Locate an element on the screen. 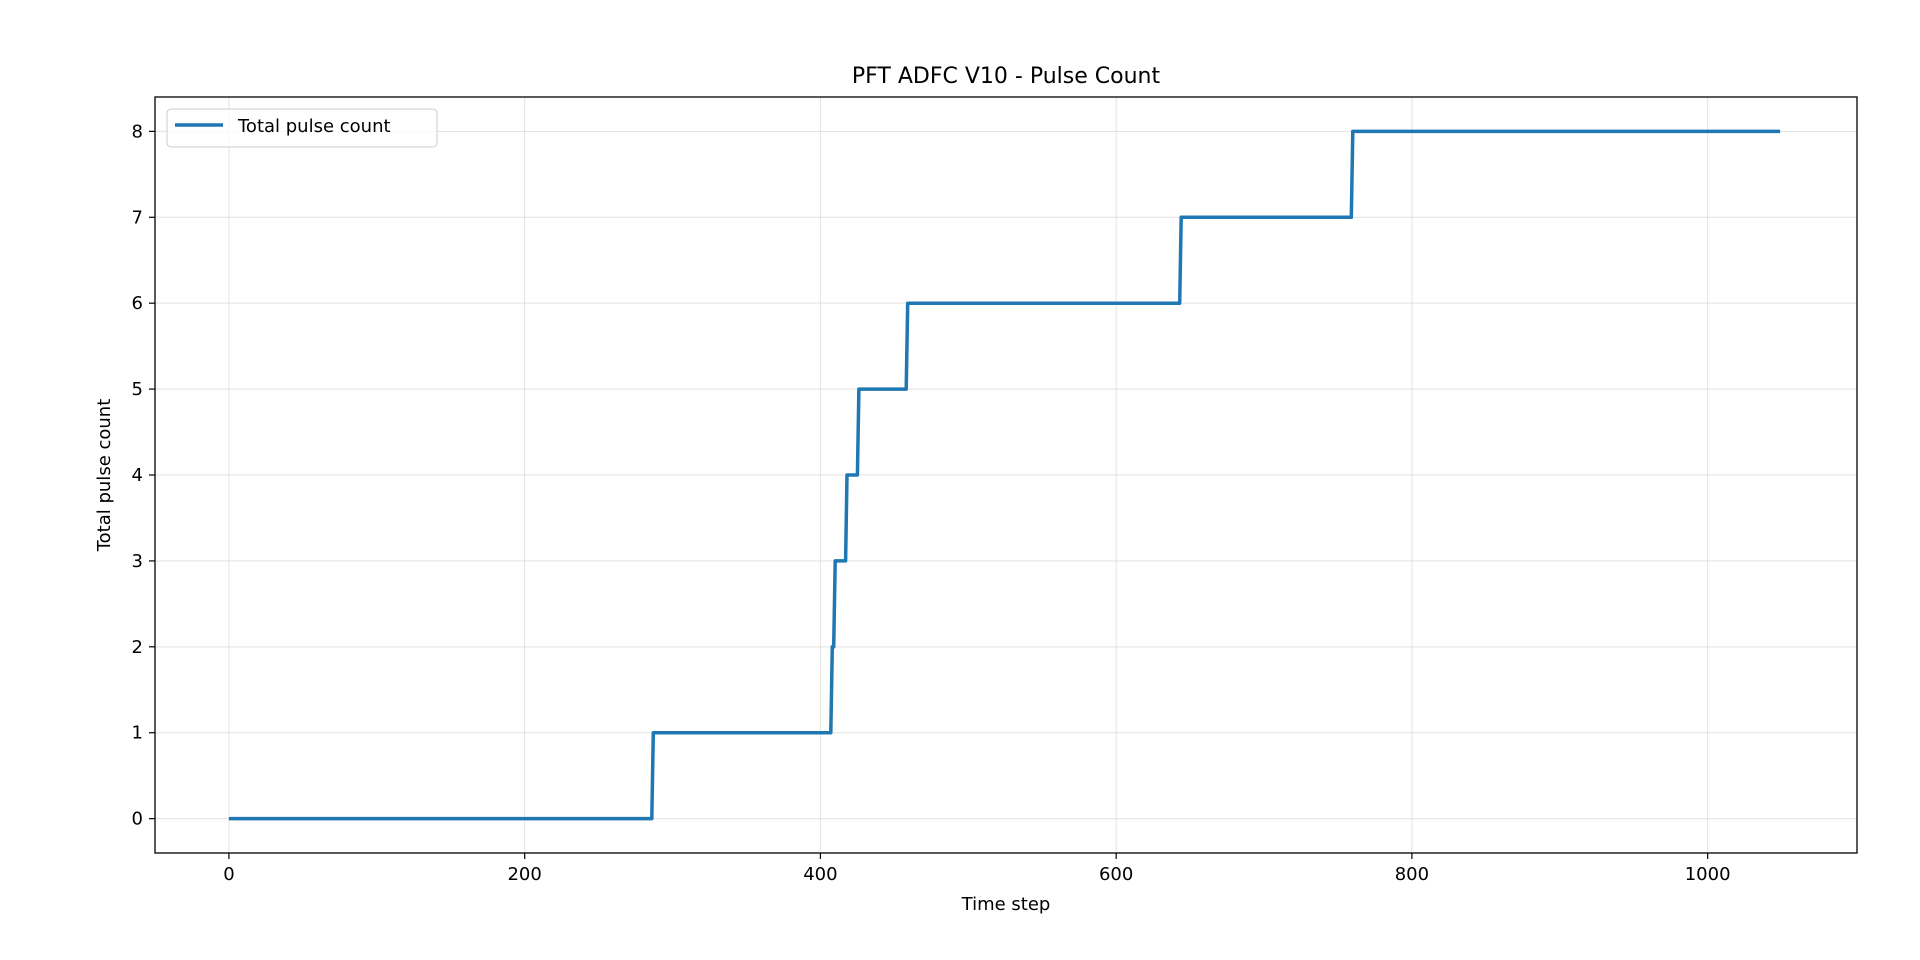 Image resolution: width=1920 pixels, height=960 pixels. y-tick-label: 8 is located at coordinates (137, 131).